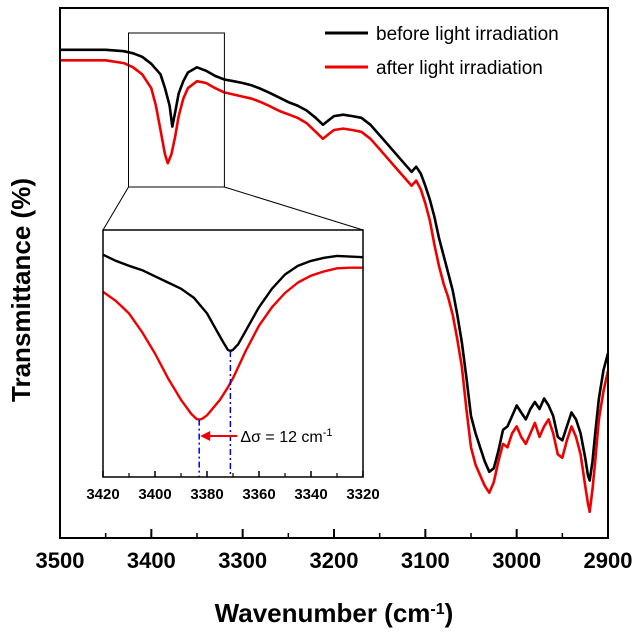 This screenshot has width=640, height=640. I want to click on x-tick-label: 3500, so click(60, 560).